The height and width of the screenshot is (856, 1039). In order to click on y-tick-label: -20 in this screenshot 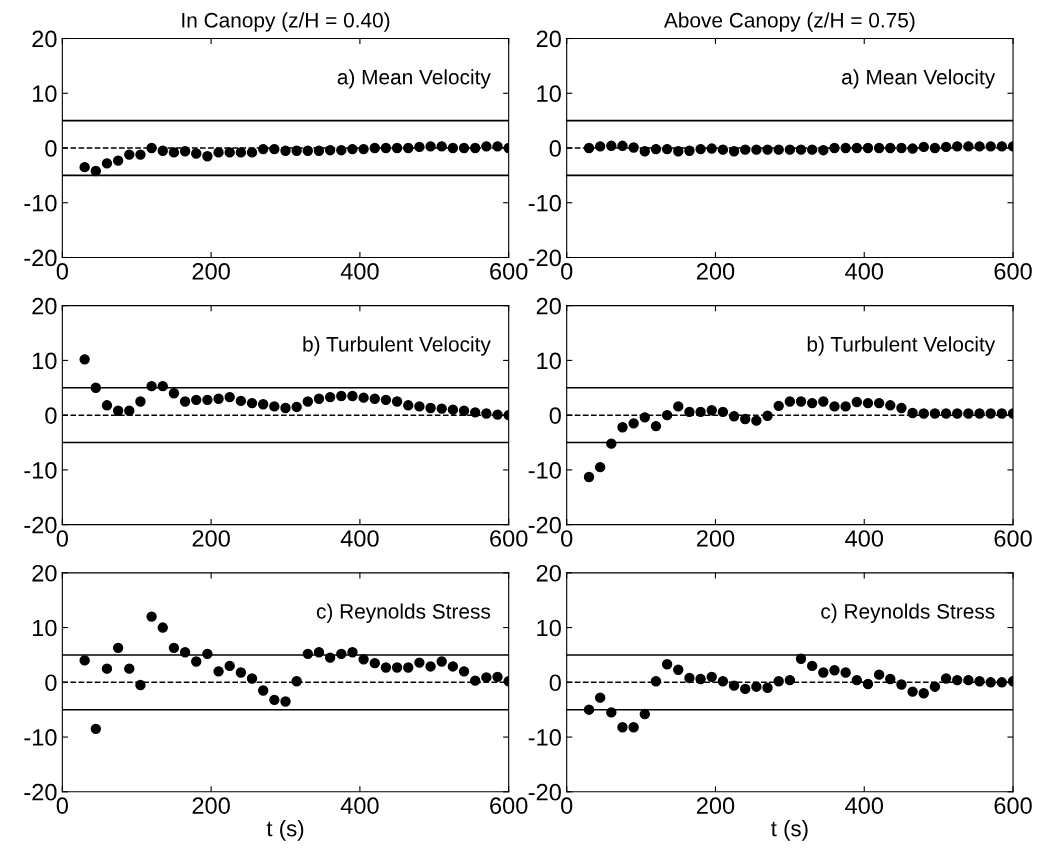, I will do `click(40, 525)`.